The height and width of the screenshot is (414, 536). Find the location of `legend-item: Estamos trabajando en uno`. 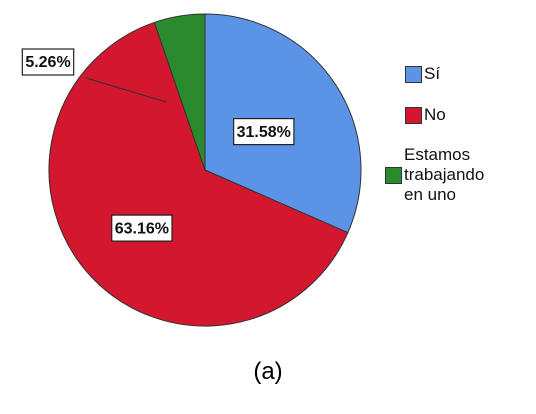

legend-item: Estamos trabajando en uno is located at coordinates (444, 175).